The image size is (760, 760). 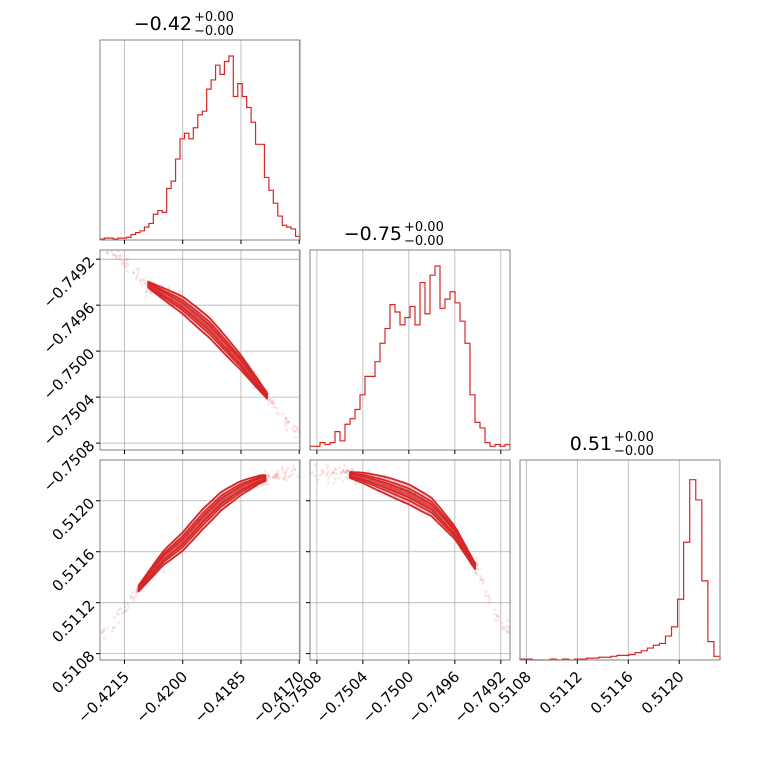 What do you see at coordinates (410, 337) in the screenshot?
I see `hist-panel-2: −0.75 +0.00−0.00` at bounding box center [410, 337].